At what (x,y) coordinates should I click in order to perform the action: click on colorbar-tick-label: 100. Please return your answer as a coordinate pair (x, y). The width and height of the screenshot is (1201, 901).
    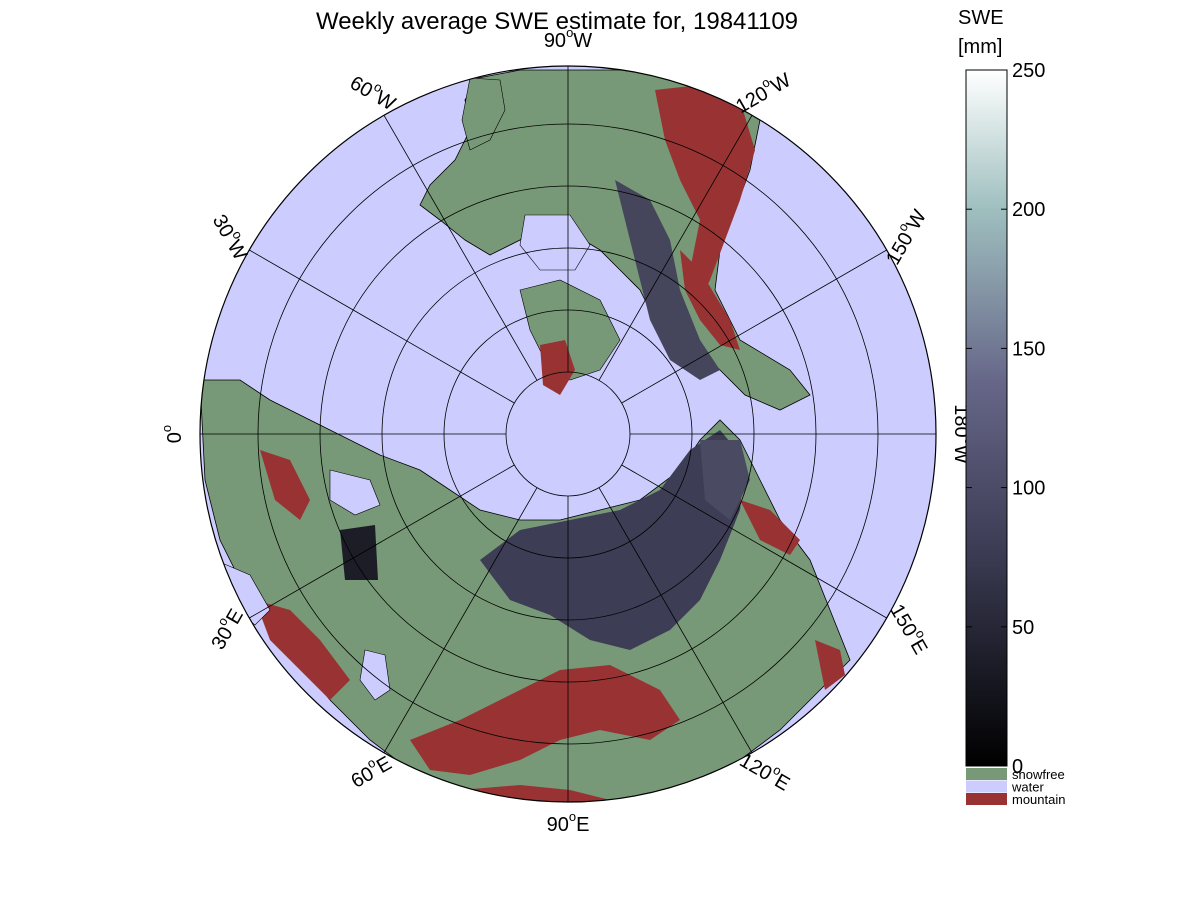
    Looking at the image, I should click on (1028, 489).